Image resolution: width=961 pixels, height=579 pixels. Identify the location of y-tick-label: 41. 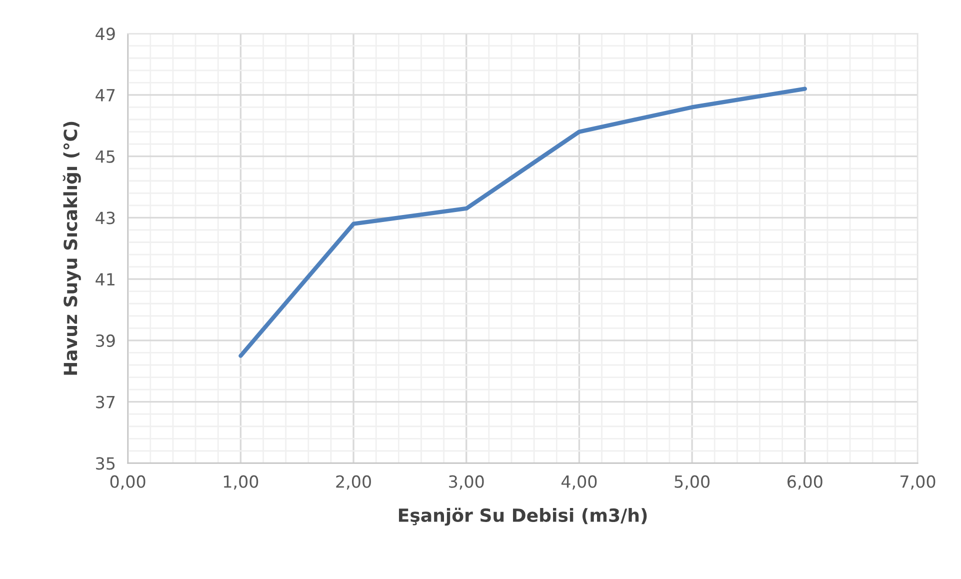
(105, 279).